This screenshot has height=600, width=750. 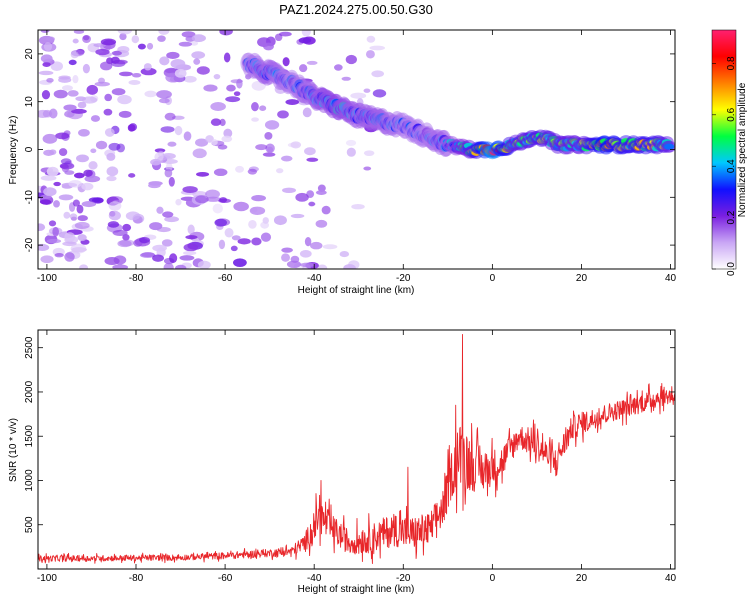 What do you see at coordinates (136, 578) in the screenshot?
I see `x-tick-label: -80` at bounding box center [136, 578].